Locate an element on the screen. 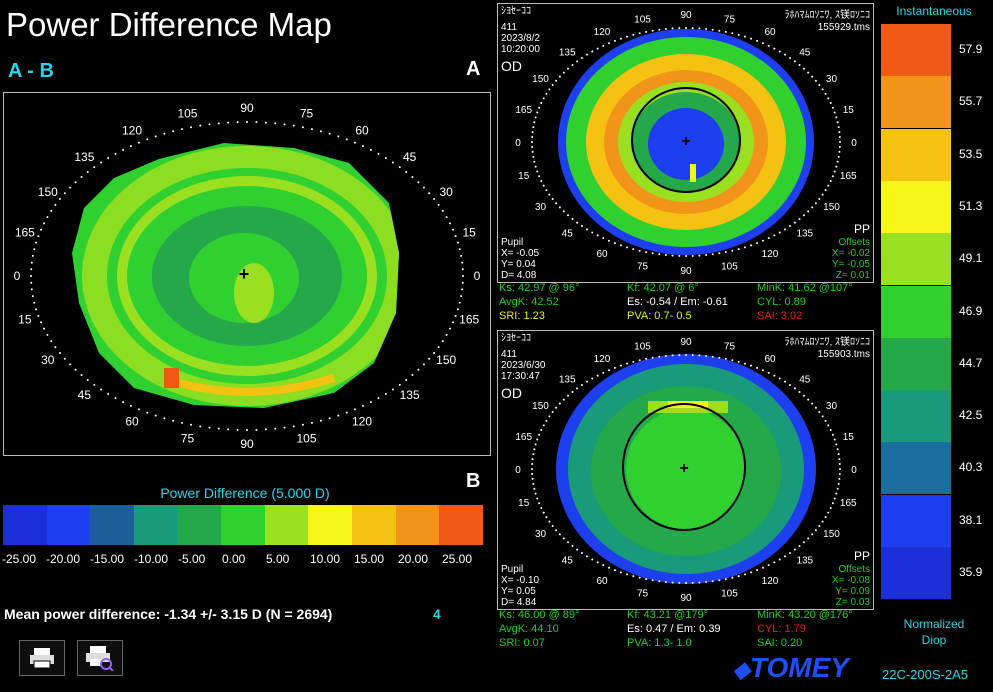  scale-value: 38.1 is located at coordinates (971, 519).